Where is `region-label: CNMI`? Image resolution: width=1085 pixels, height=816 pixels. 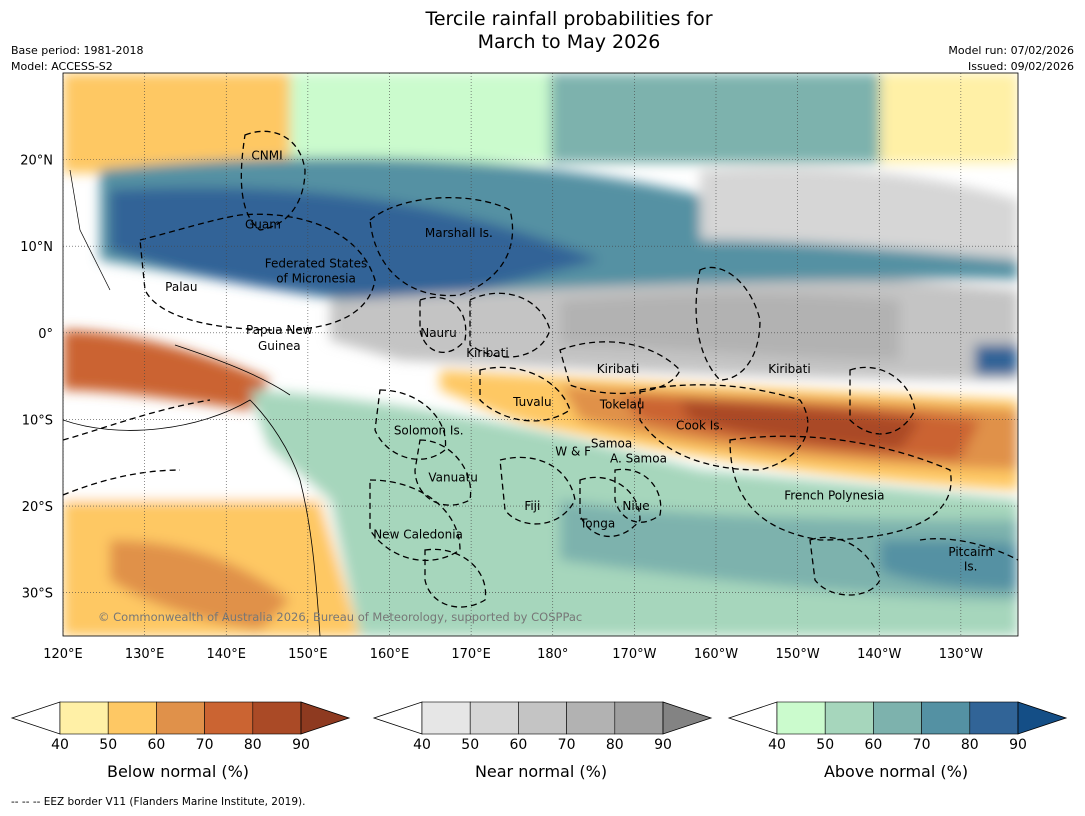 region-label: CNMI is located at coordinates (266, 155).